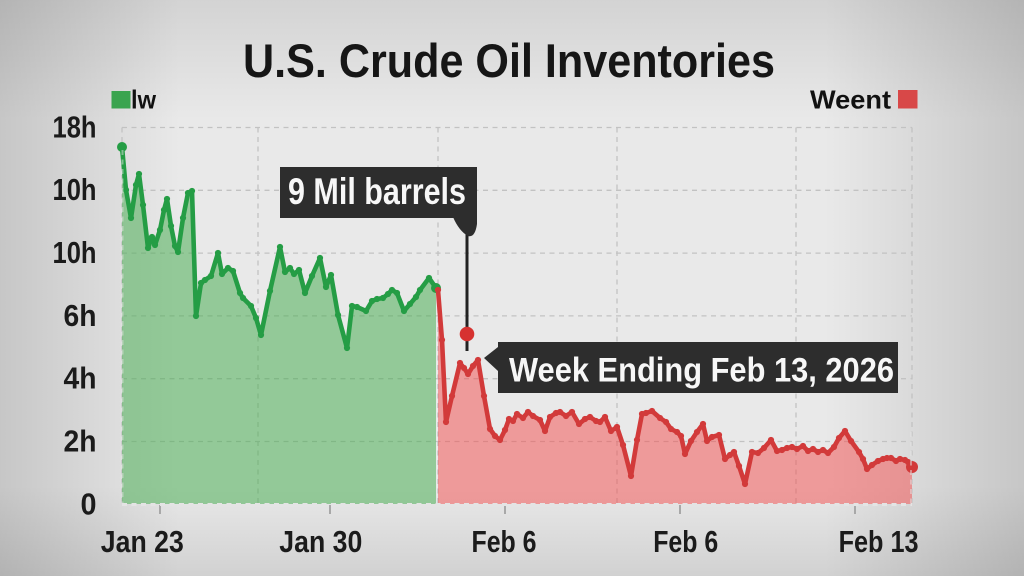 The width and height of the screenshot is (1024, 576). What do you see at coordinates (89, 504) in the screenshot?
I see `svg-text: 0` at bounding box center [89, 504].